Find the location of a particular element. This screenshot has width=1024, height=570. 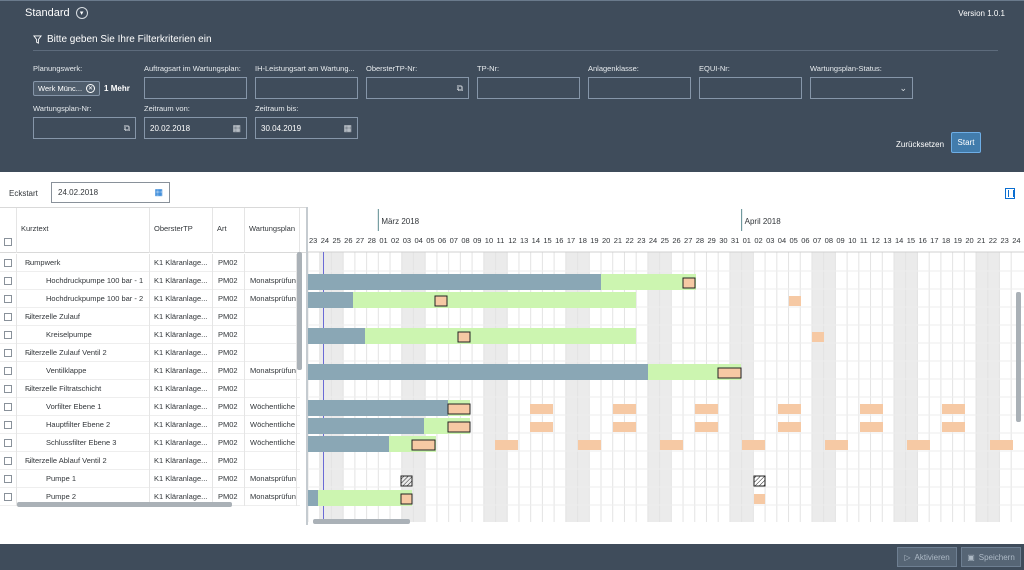

status-select: ⌄ is located at coordinates (861, 88).